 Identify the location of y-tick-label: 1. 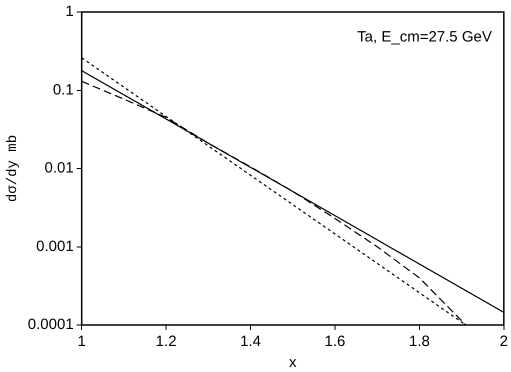
(69, 11).